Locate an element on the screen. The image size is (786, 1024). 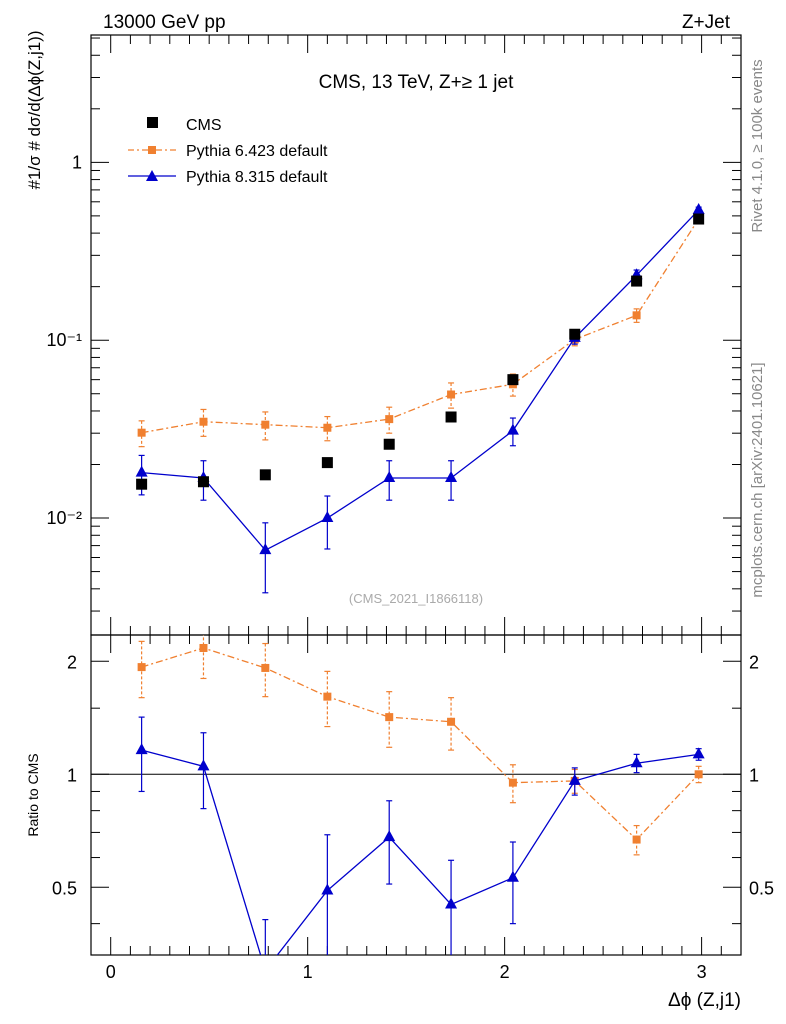
chart-title: CMS, 13 TeV, Z+≥ 1 jet is located at coordinates (416, 82).